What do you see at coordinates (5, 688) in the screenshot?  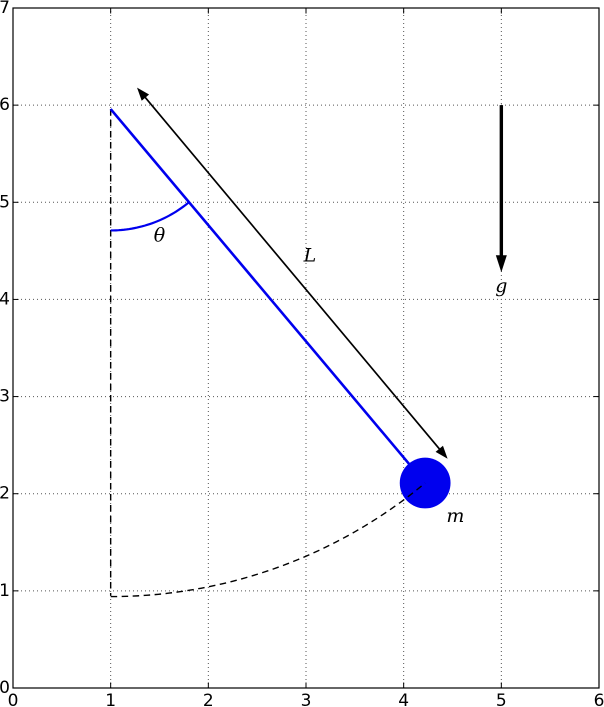 I see `y-tick-label: 0` at bounding box center [5, 688].